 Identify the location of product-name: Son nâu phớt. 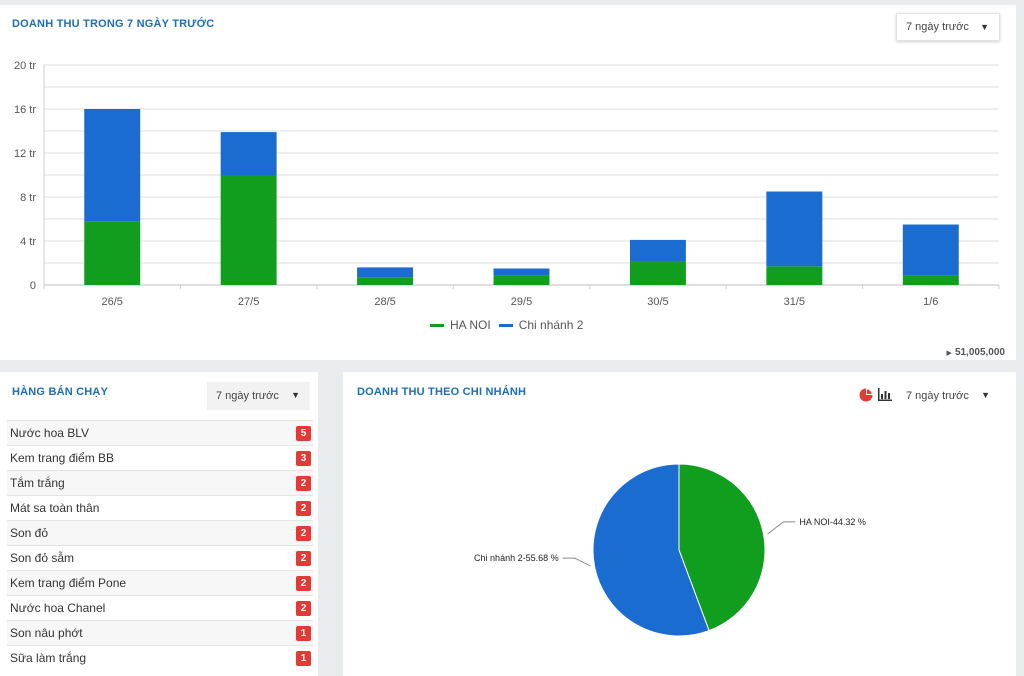
(46, 633).